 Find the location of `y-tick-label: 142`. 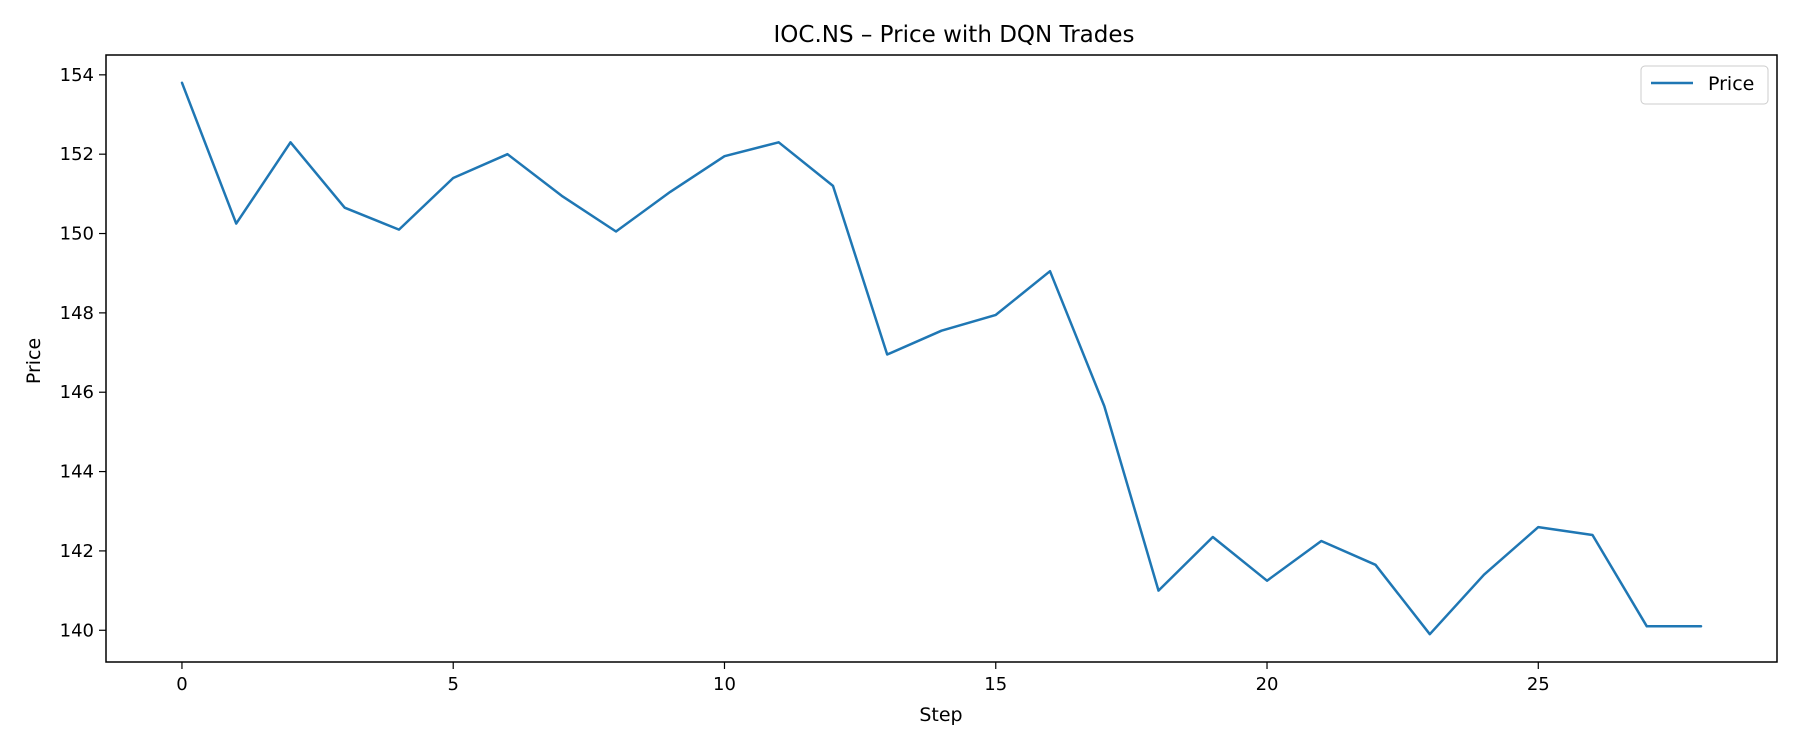

y-tick-label: 142 is located at coordinates (77, 551).